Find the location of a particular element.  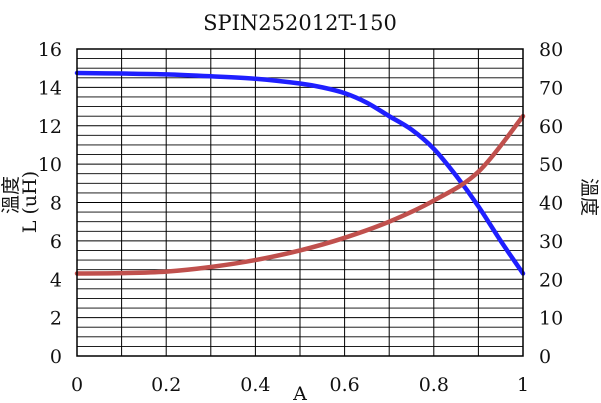

y-left-tick-label: 12 is located at coordinates (50, 127).